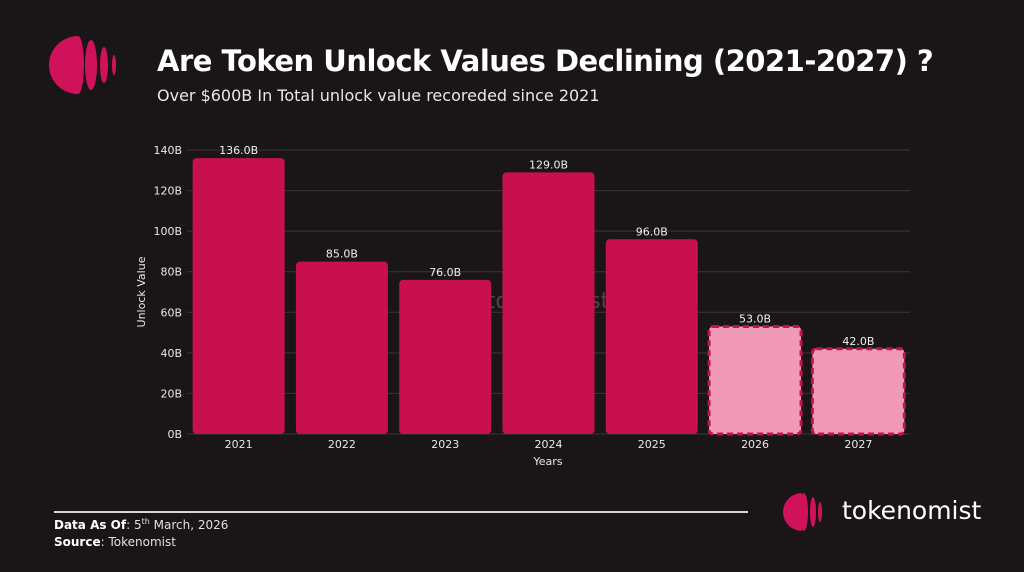 This screenshot has height=572, width=1024. I want to click on data-as-of: Data As Of: 5th March, 2026, so click(141, 524).